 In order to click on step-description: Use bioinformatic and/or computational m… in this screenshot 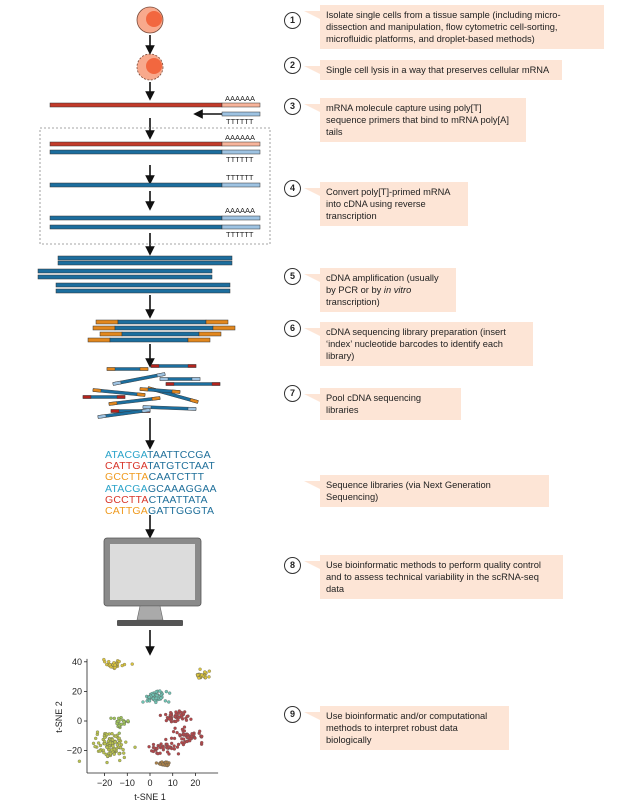, I will do `click(406, 728)`.